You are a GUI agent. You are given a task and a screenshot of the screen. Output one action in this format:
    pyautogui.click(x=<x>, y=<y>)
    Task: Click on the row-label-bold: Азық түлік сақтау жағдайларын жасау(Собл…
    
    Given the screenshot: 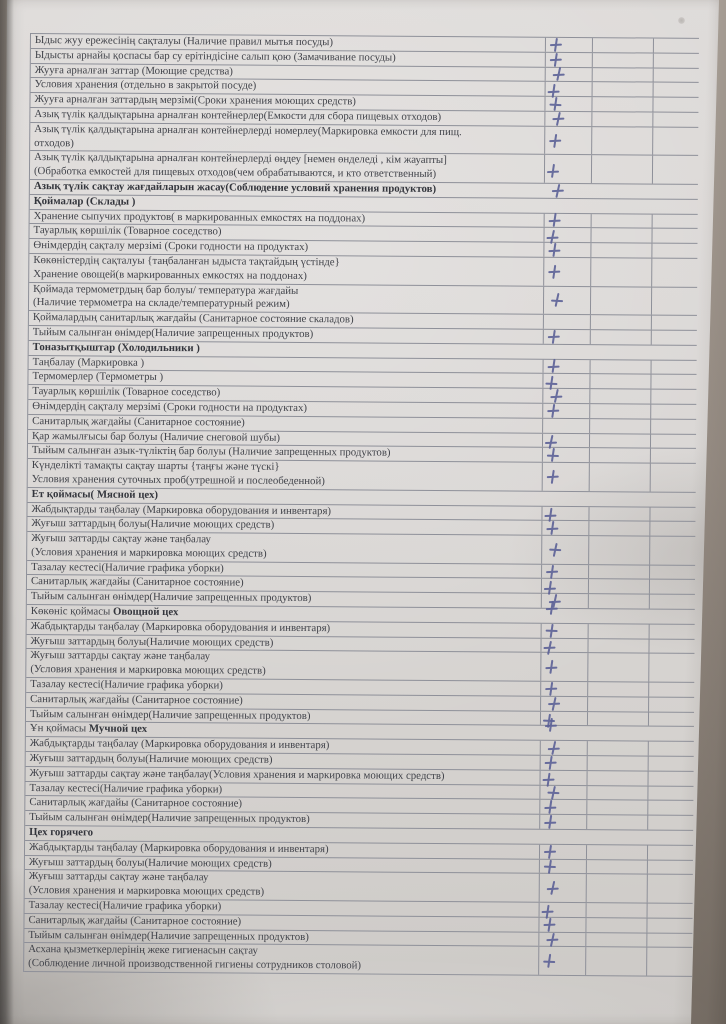 What is the action you would take?
    pyautogui.click(x=235, y=187)
    